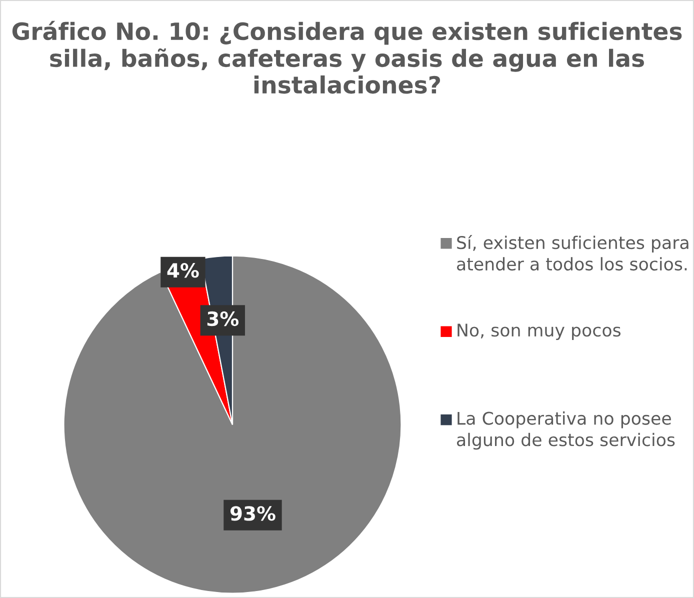 Image resolution: width=694 pixels, height=598 pixels. Describe the element at coordinates (572, 253) in the screenshot. I see `legend-label: Sí, existen suficientes para atender a todos los socios.` at that location.